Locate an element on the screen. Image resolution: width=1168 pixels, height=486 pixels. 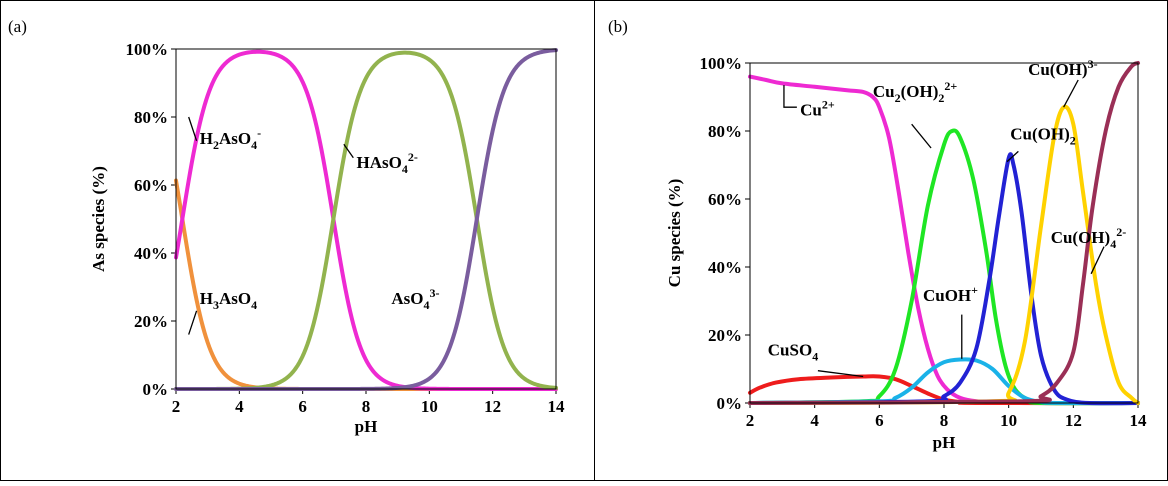
panel-b-leader-cu2plus is located at coordinates (790, 96).